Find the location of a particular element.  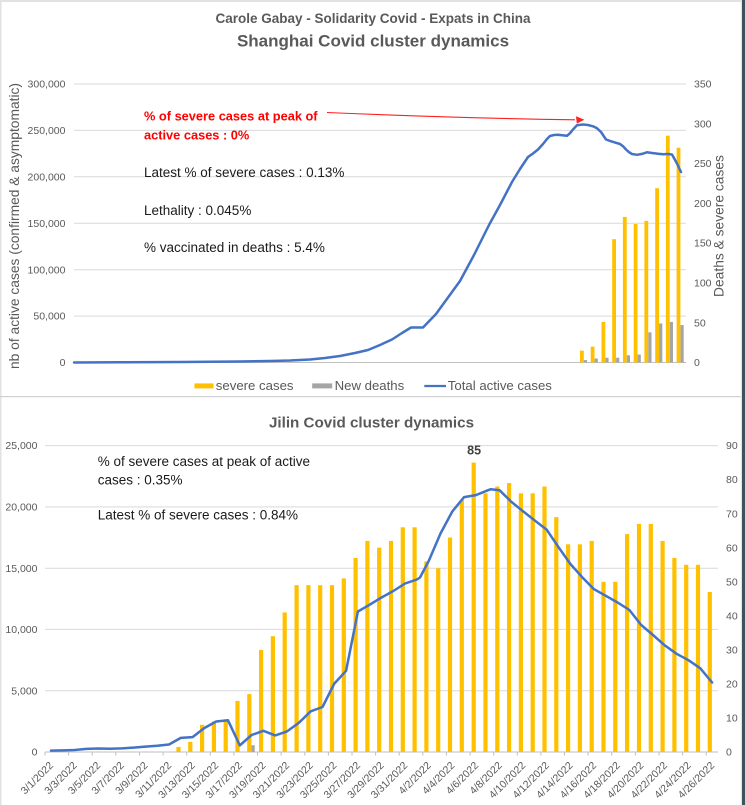

svg-text: active cases : 0% is located at coordinates (197, 134).